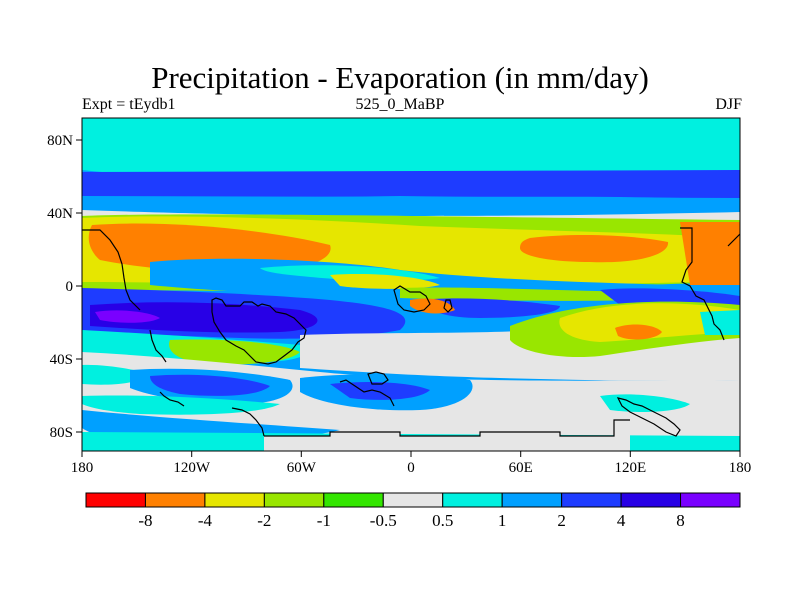 Image resolution: width=800 pixels, height=600 pixels. Describe the element at coordinates (60, 141) in the screenshot. I see `lat-tick-label: 80N` at that location.